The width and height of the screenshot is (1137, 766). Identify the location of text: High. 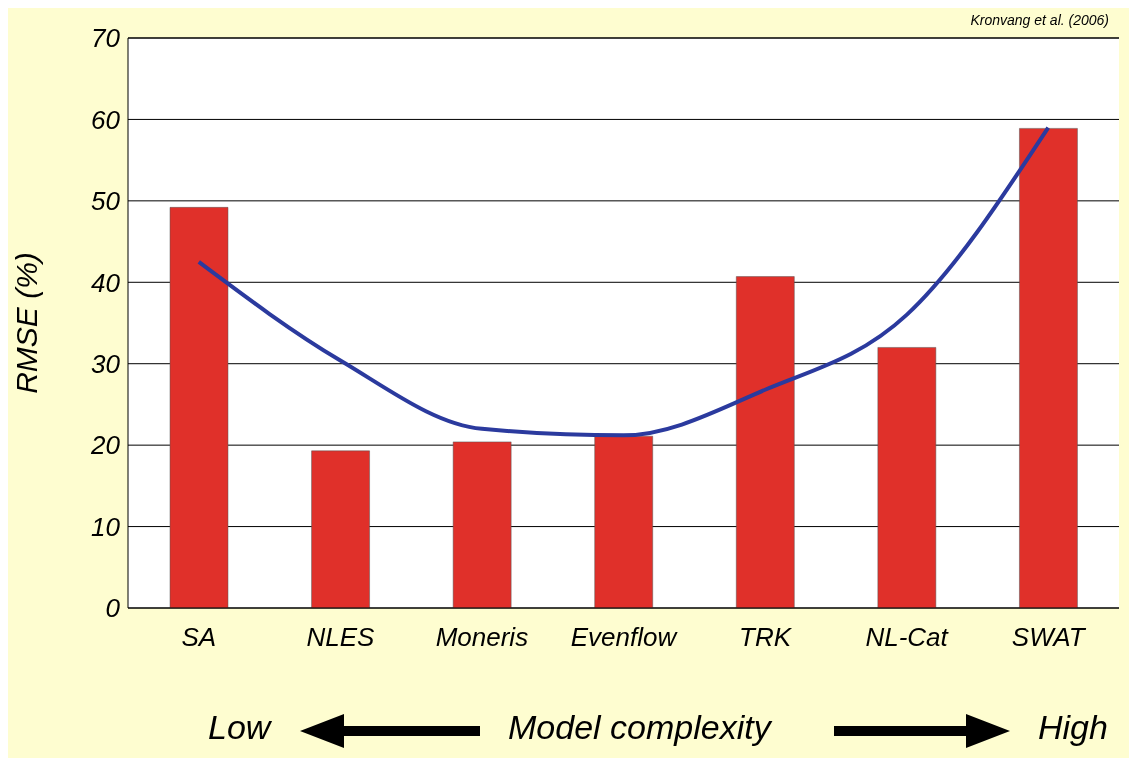
(1073, 727).